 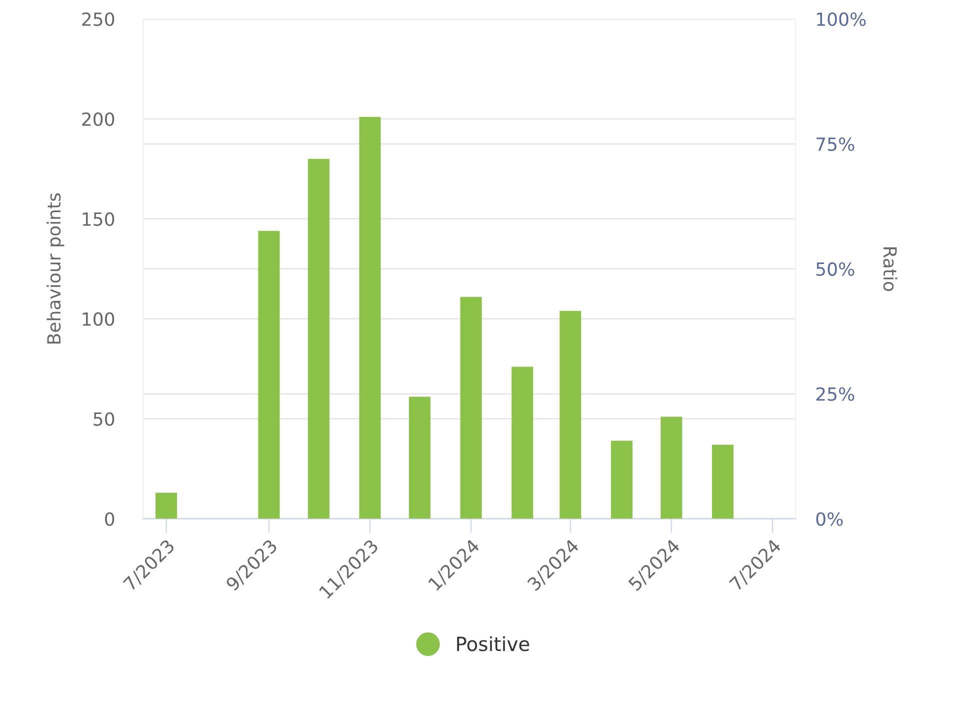 What do you see at coordinates (835, 144) in the screenshot?
I see `y2-tick-label: 75%` at bounding box center [835, 144].